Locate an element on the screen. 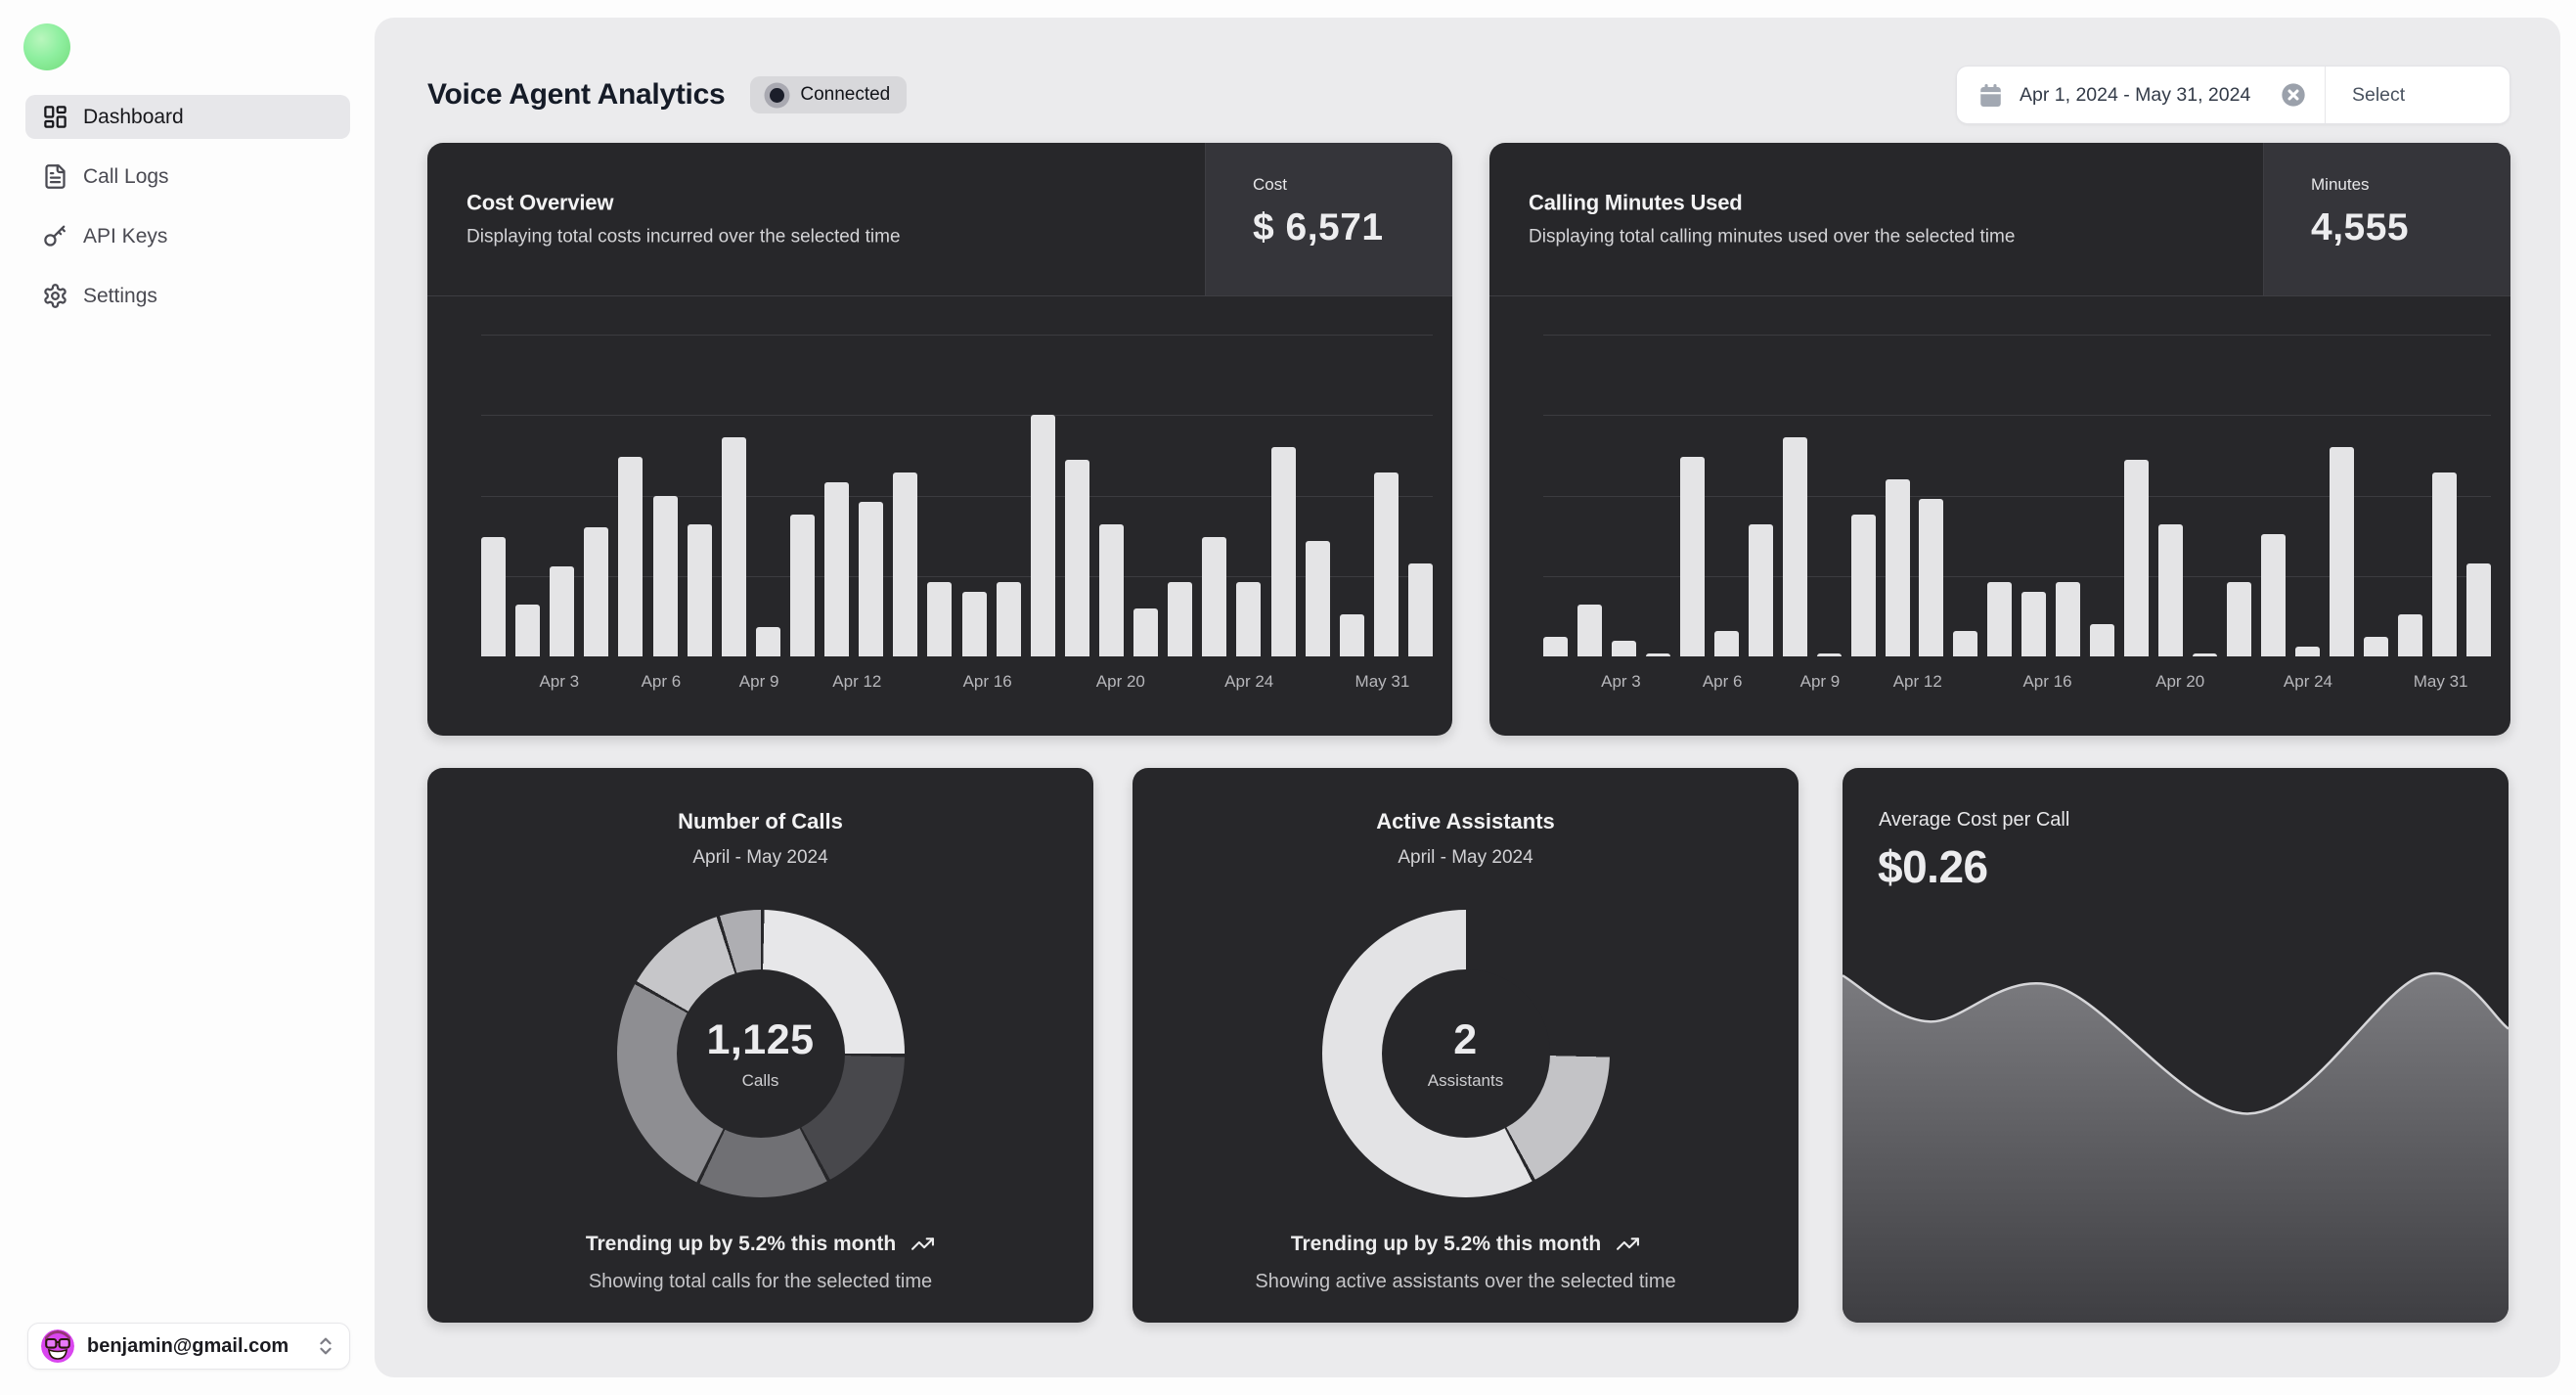 The height and width of the screenshot is (1395, 2576). assistants-donut-chart: 2 Assistants is located at coordinates (1465, 1053).